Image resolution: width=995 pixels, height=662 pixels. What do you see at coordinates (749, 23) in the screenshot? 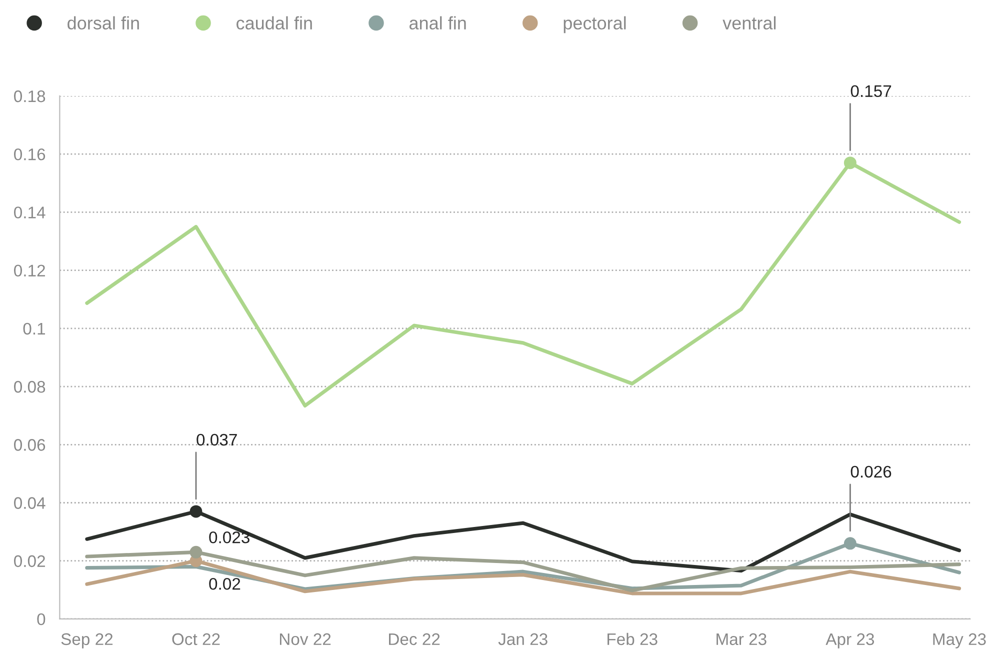
I see `legend-label: ventral` at bounding box center [749, 23].